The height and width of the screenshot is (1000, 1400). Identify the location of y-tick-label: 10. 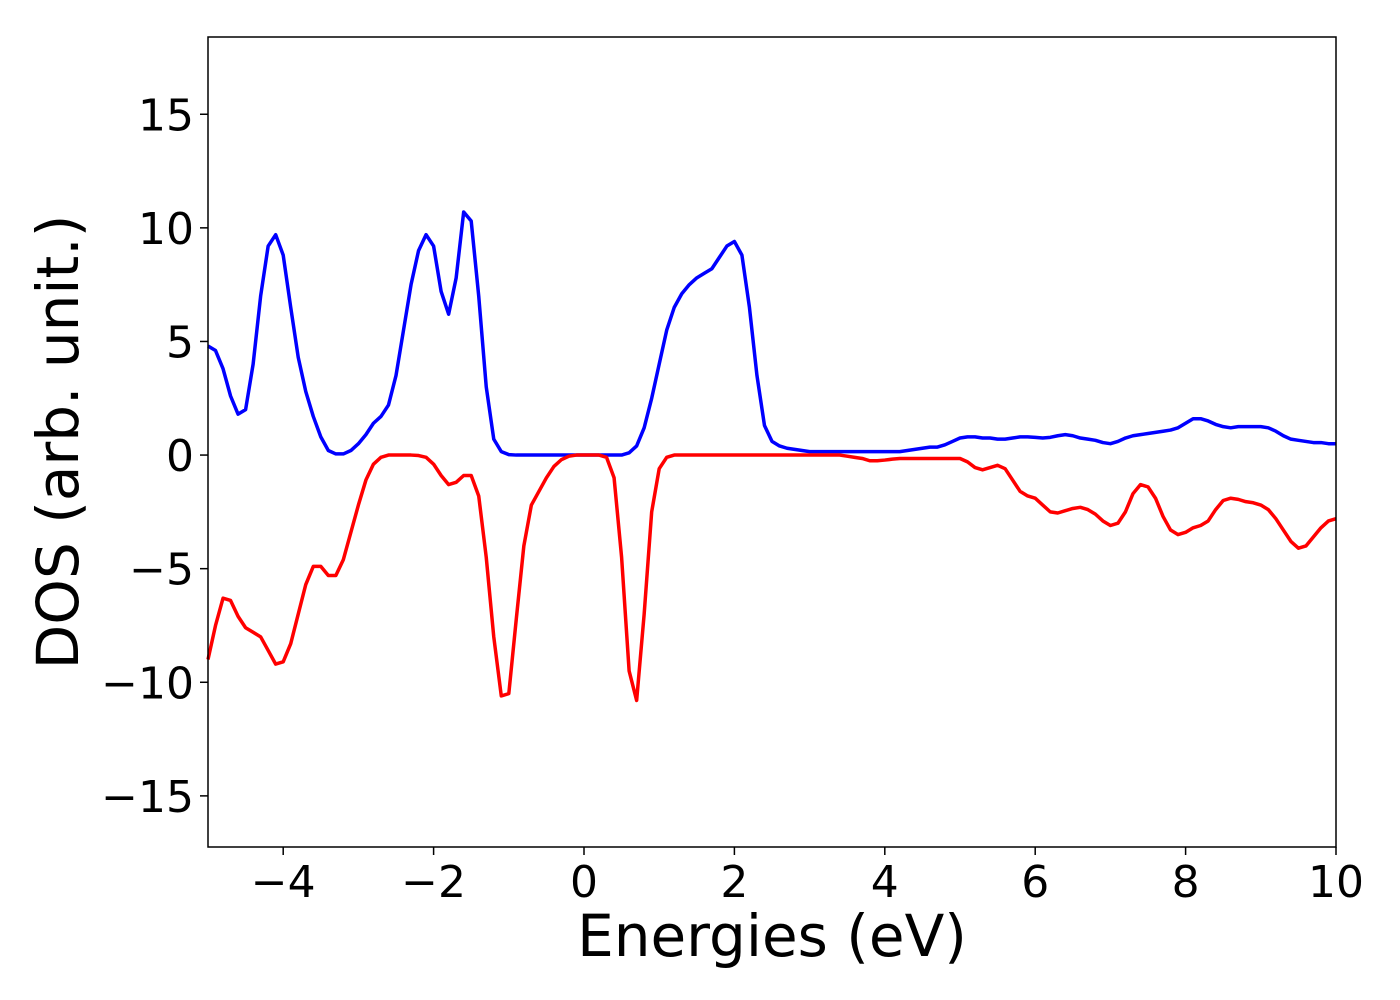
(166, 229).